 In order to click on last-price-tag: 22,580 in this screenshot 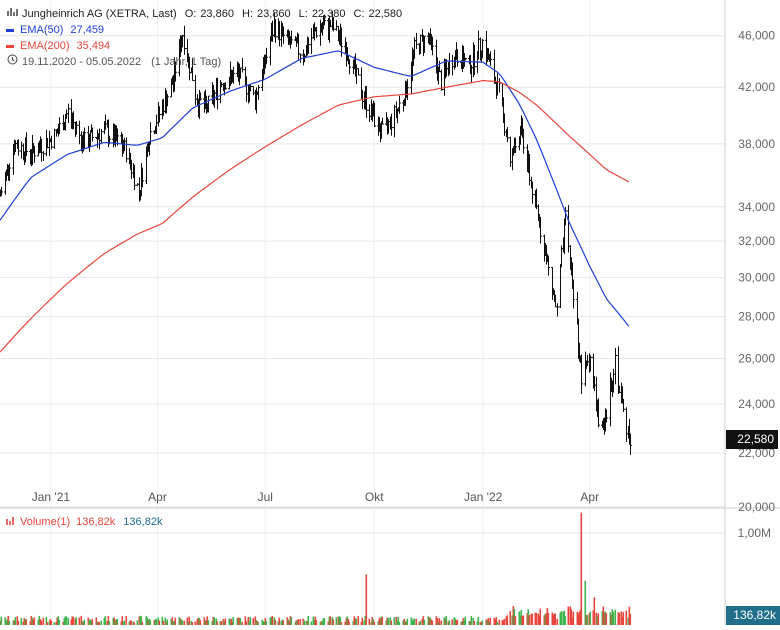, I will do `click(752, 439)`.